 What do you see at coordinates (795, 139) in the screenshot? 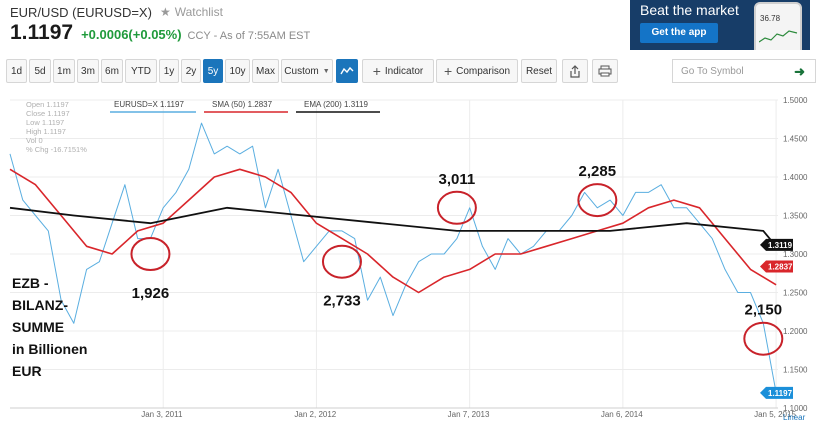
I see `y-tick-label: 1.4500` at bounding box center [795, 139].